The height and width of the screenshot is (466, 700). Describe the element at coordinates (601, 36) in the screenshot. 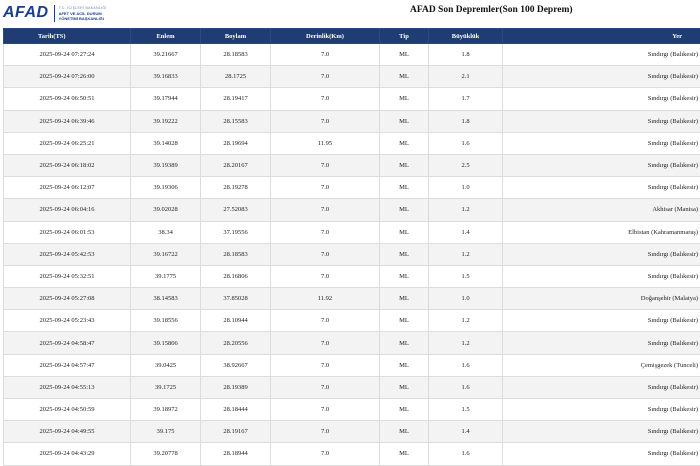

I see `column-header-location: Yer` at that location.